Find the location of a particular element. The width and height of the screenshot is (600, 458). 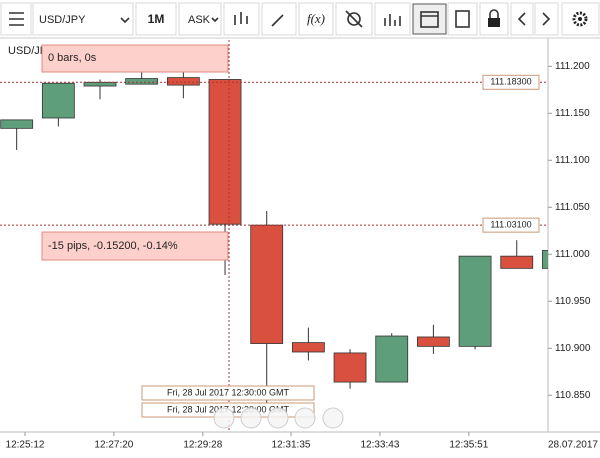

calendar-button is located at coordinates (429, 19).